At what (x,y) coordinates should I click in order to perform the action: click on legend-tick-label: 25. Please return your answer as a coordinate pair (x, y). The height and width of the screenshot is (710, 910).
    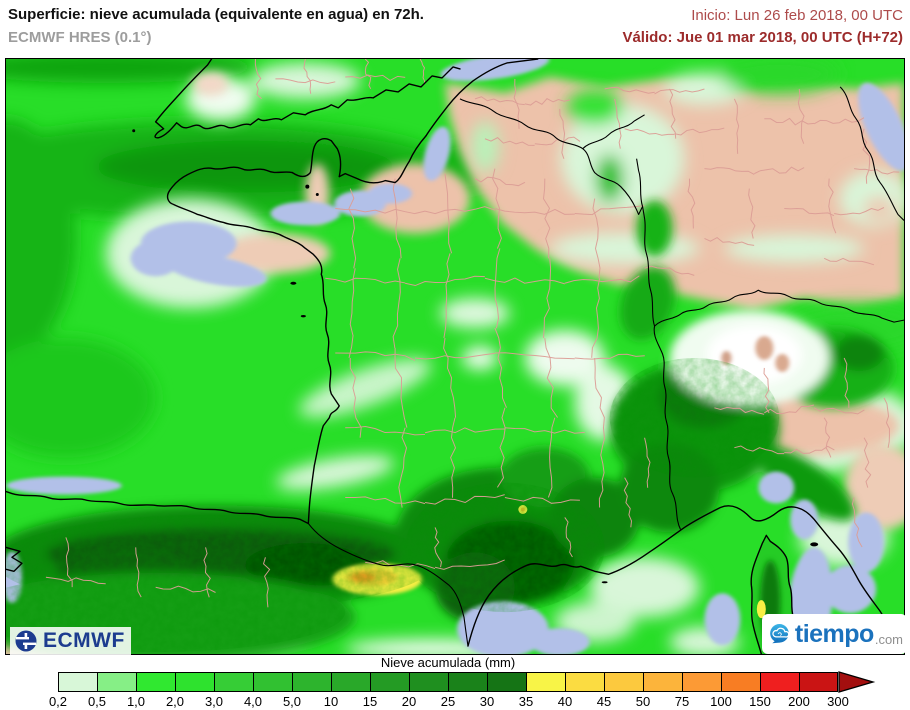
    Looking at the image, I should click on (448, 701).